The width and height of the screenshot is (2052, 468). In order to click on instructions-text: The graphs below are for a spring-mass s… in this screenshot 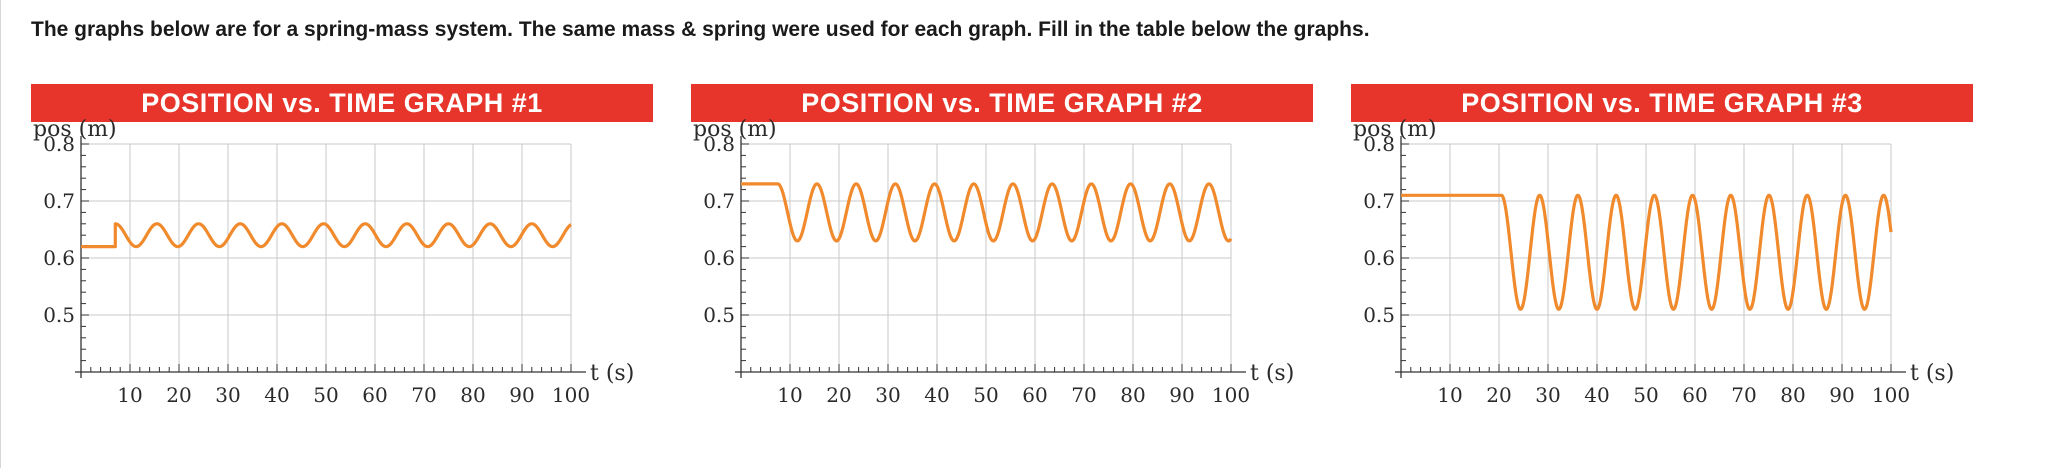, I will do `click(700, 29)`.